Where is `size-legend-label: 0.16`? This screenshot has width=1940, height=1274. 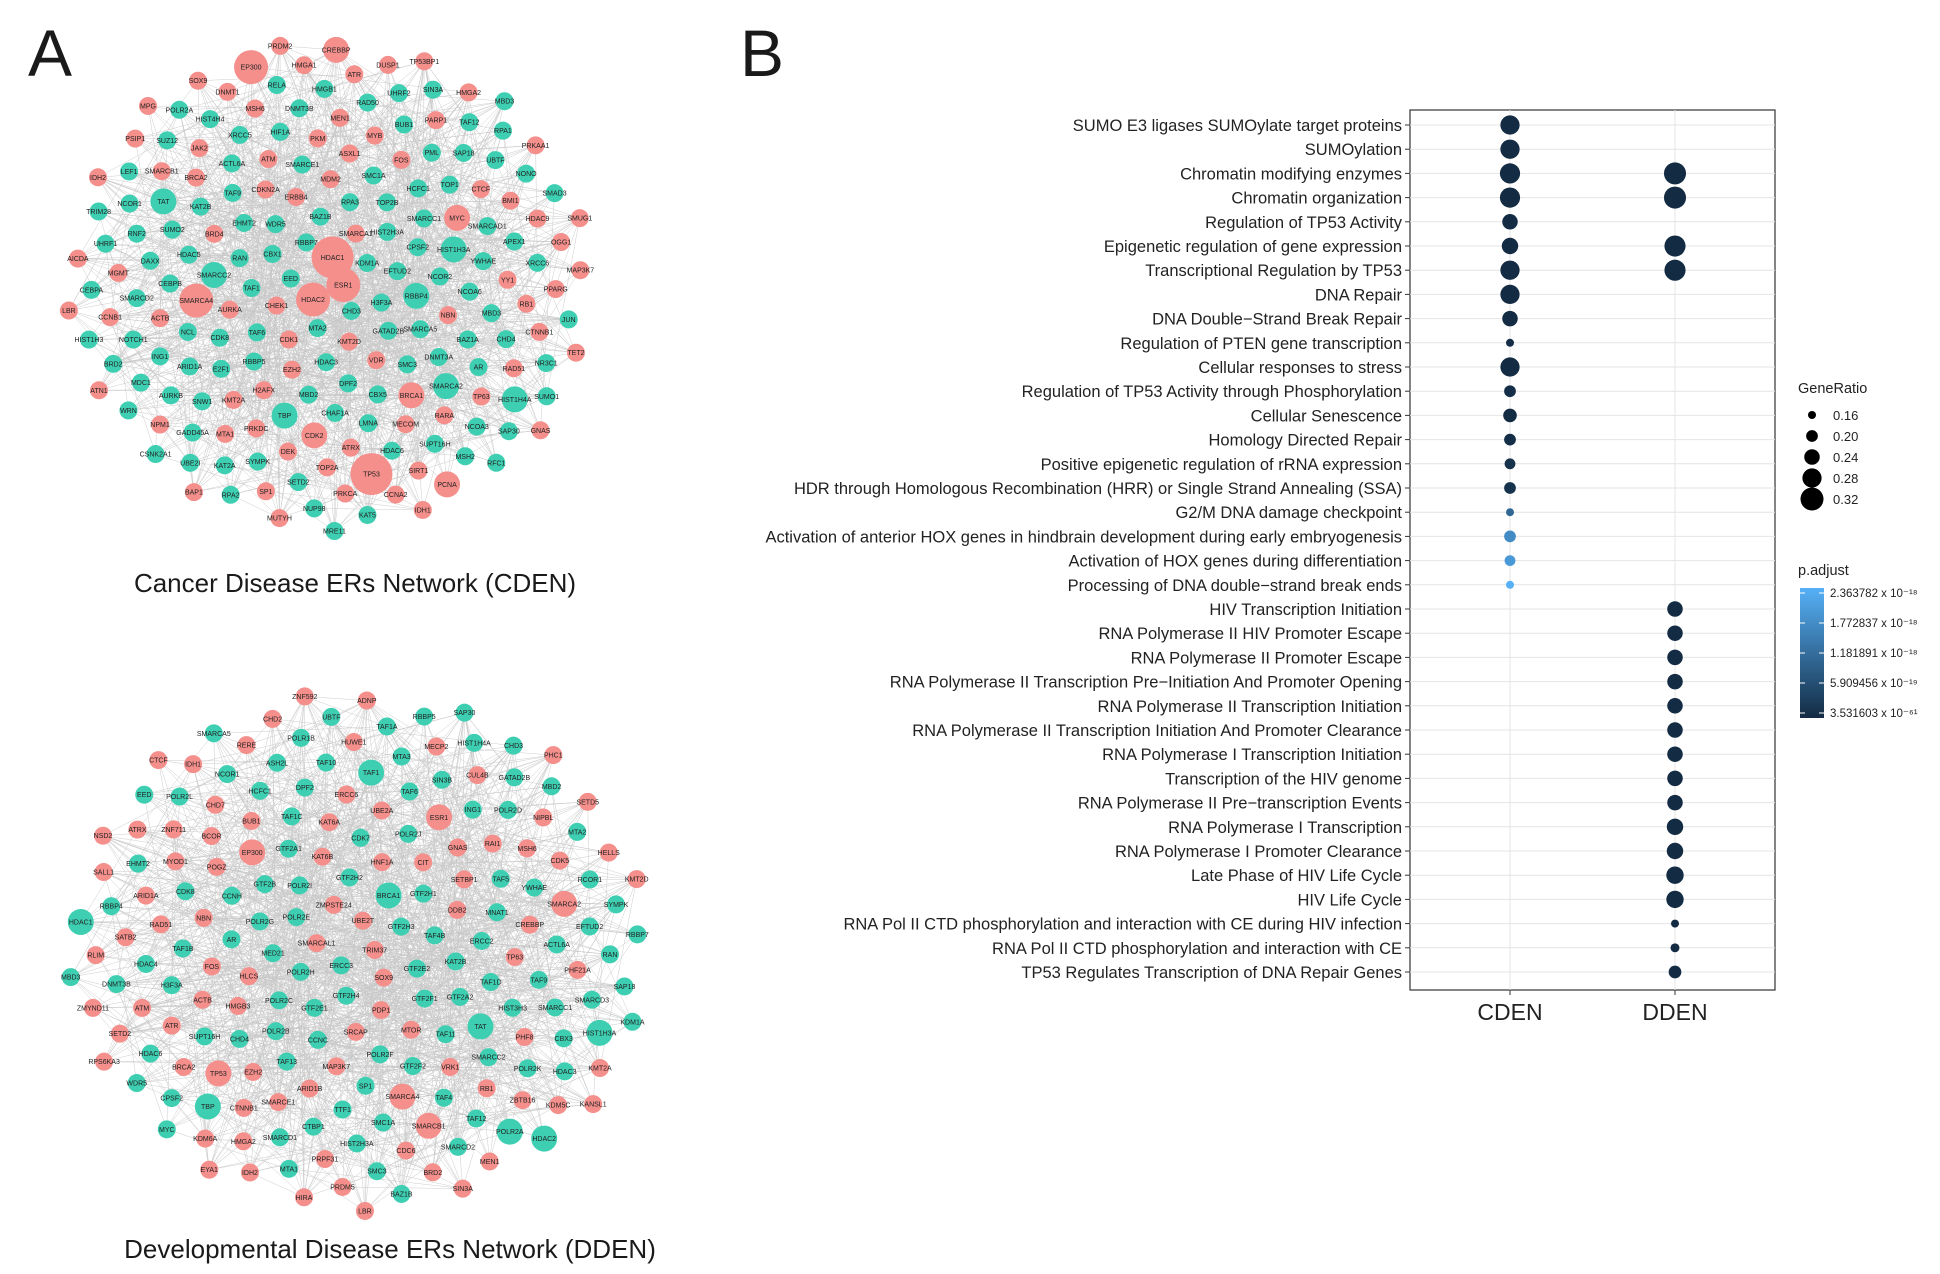 size-legend-label: 0.16 is located at coordinates (1845, 415).